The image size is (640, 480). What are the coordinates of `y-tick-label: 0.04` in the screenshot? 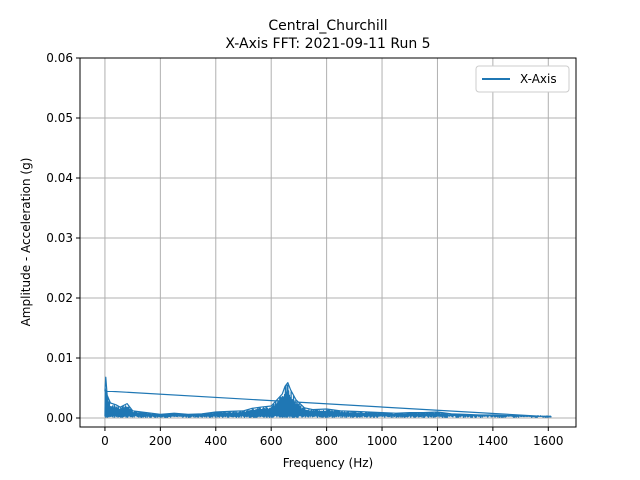 It's located at (59, 178).